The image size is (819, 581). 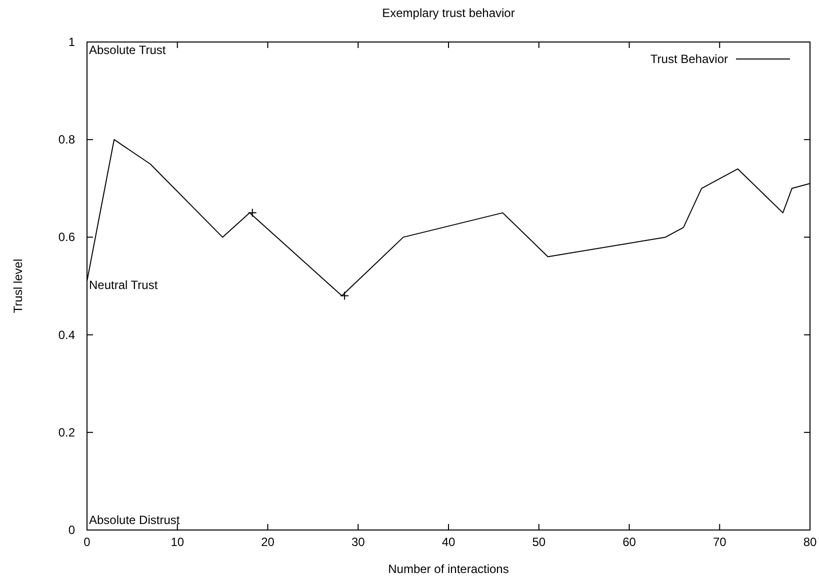 I want to click on legend-label: Trust Behavior, so click(x=689, y=59).